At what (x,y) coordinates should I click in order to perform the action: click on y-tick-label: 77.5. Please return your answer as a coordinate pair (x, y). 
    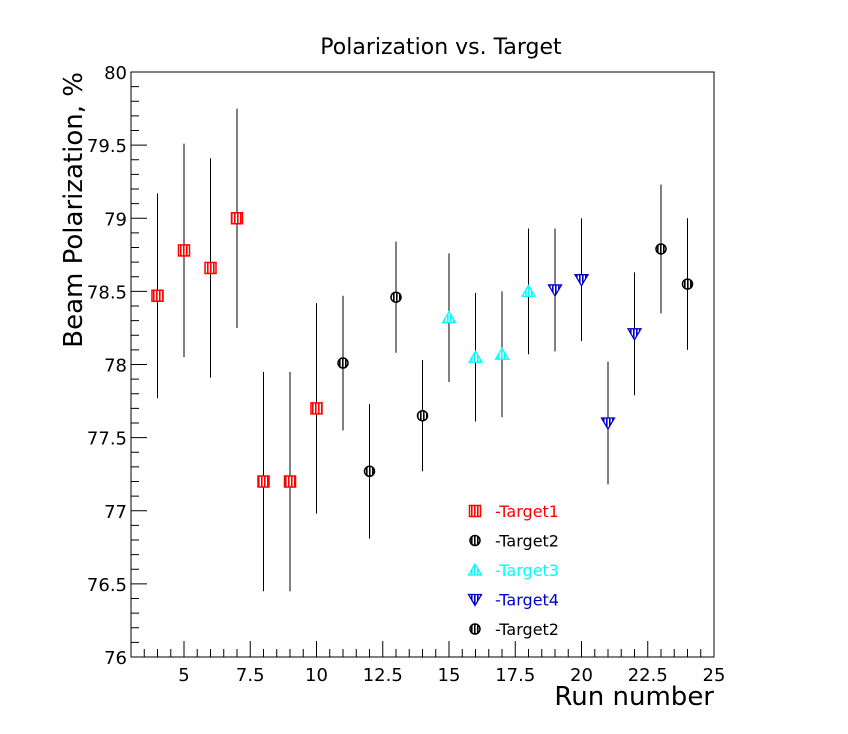
    Looking at the image, I should click on (107, 439).